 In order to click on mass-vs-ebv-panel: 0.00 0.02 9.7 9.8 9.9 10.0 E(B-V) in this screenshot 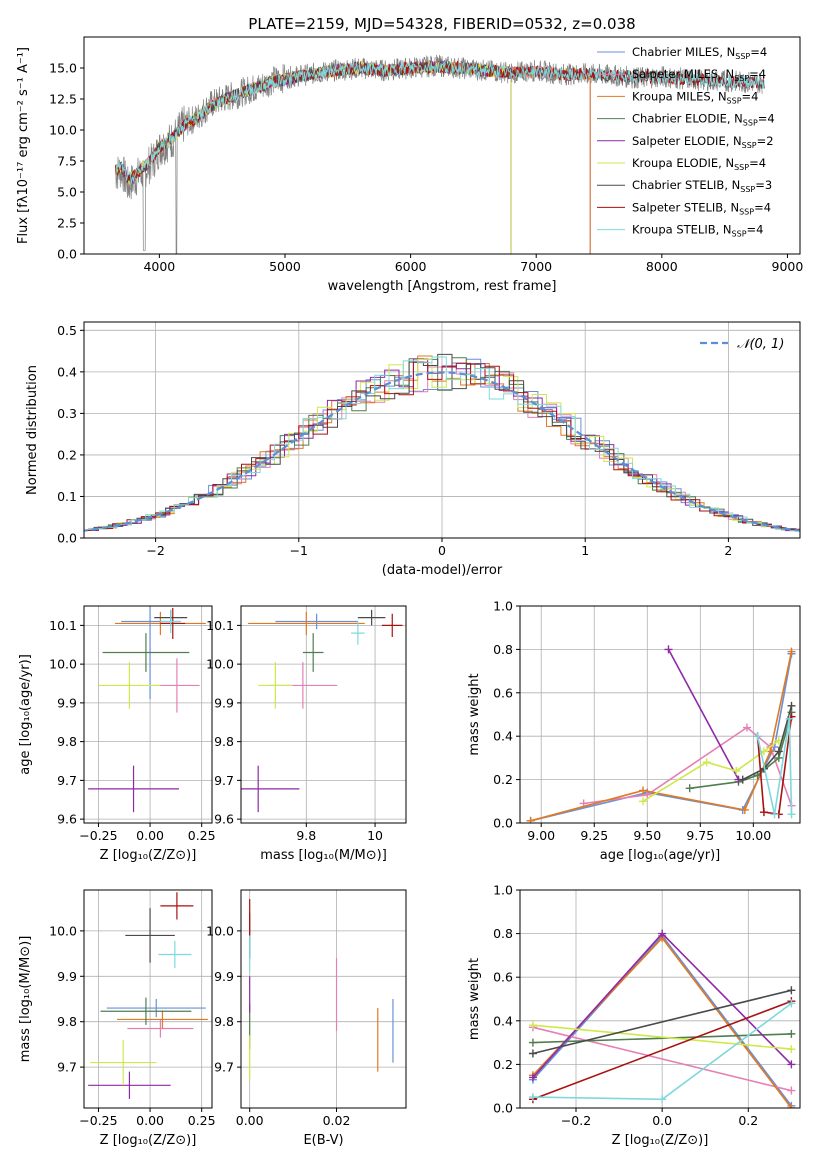, I will do `click(306, 1018)`.